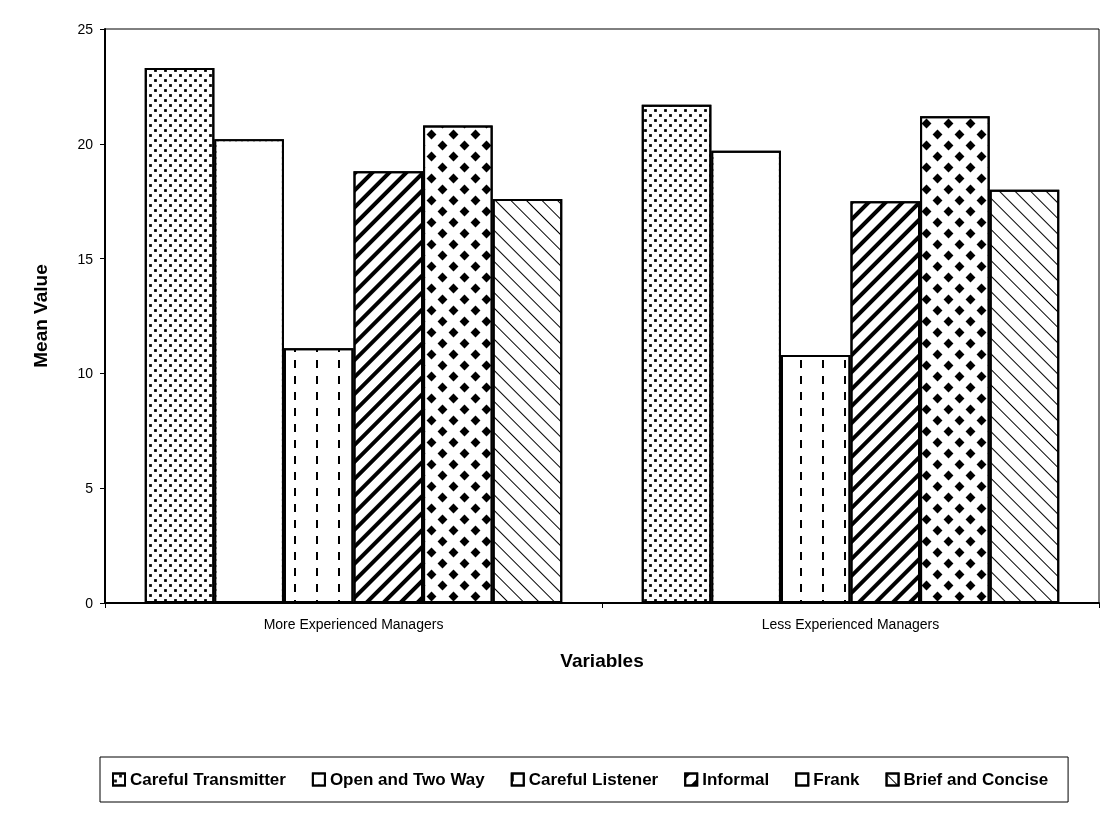  What do you see at coordinates (208, 779) in the screenshot?
I see `legend-label: Careful Transmitter` at bounding box center [208, 779].